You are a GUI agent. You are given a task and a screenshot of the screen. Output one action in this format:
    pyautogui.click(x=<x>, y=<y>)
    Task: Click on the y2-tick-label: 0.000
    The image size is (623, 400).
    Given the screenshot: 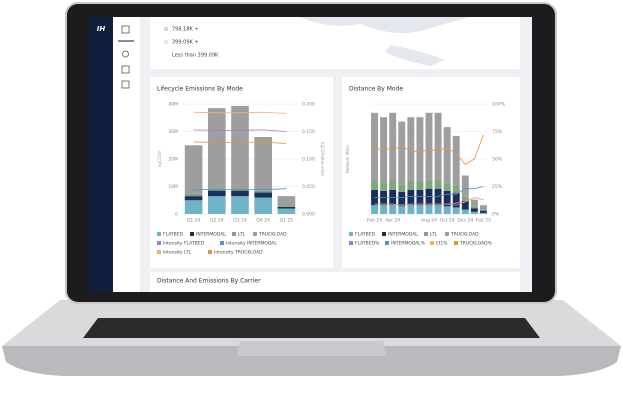 What is the action you would take?
    pyautogui.click(x=308, y=215)
    